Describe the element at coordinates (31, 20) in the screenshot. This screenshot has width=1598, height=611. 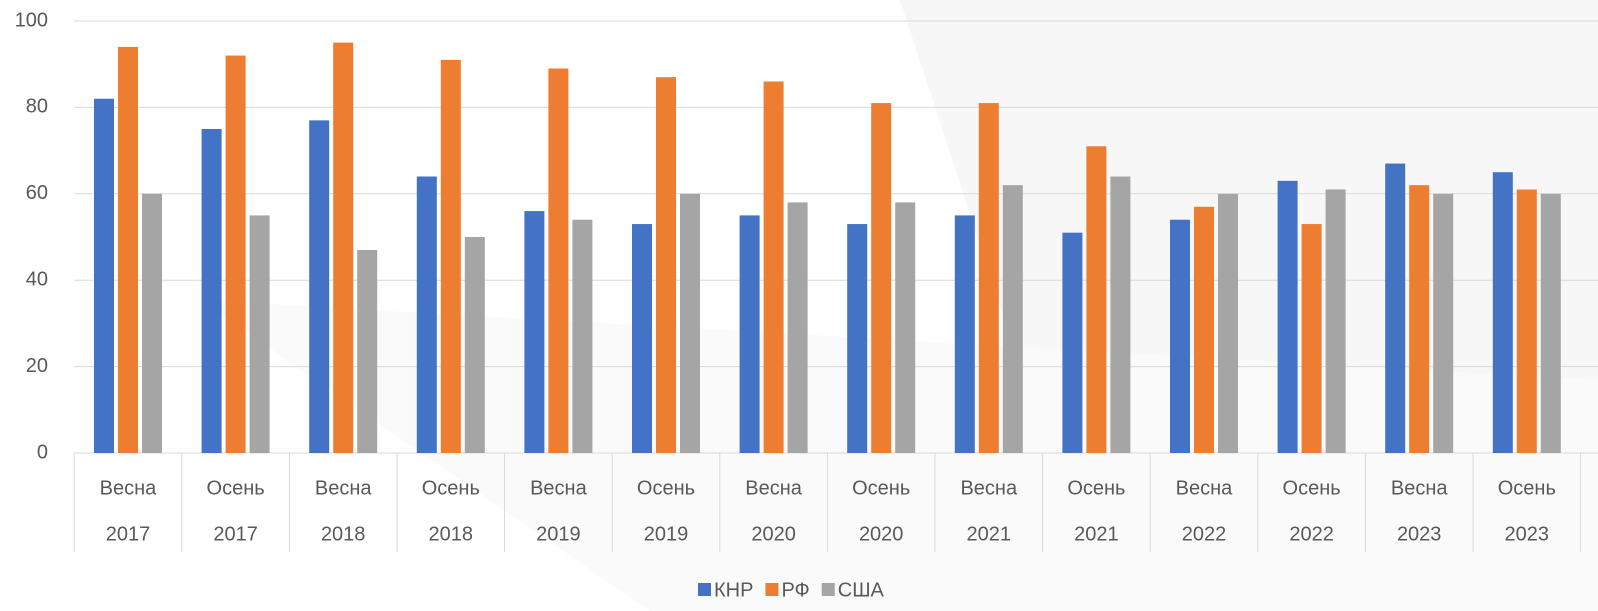
I see `y-tick-label: 100` at that location.